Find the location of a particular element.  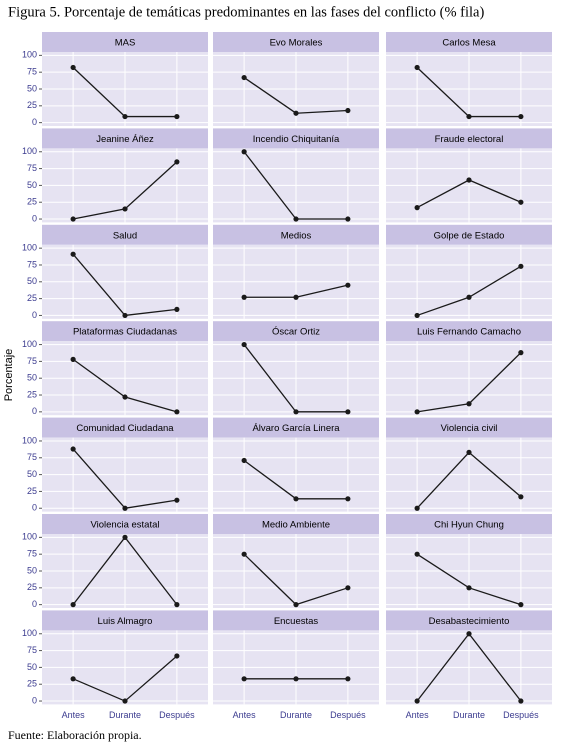

panel-title: Chi Hyun Chung is located at coordinates (469, 525).